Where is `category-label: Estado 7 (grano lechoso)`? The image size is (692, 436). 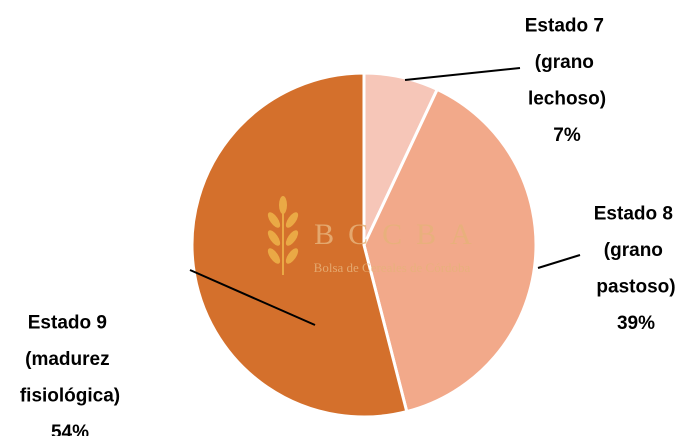
category-label: Estado 7 (grano lechoso) is located at coordinates (567, 63).